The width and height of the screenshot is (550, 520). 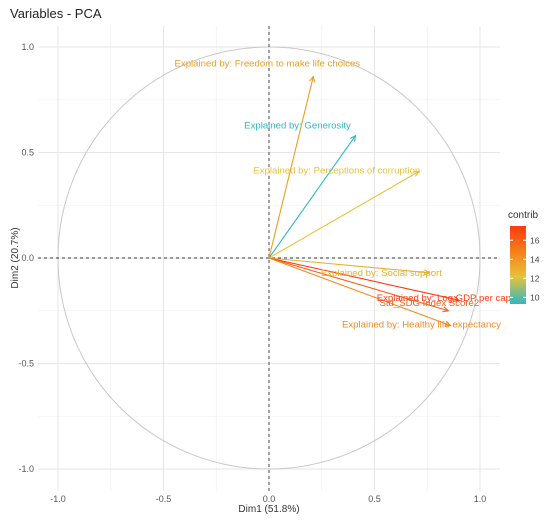 I want to click on legend-tick-label: 14, so click(x=535, y=259).